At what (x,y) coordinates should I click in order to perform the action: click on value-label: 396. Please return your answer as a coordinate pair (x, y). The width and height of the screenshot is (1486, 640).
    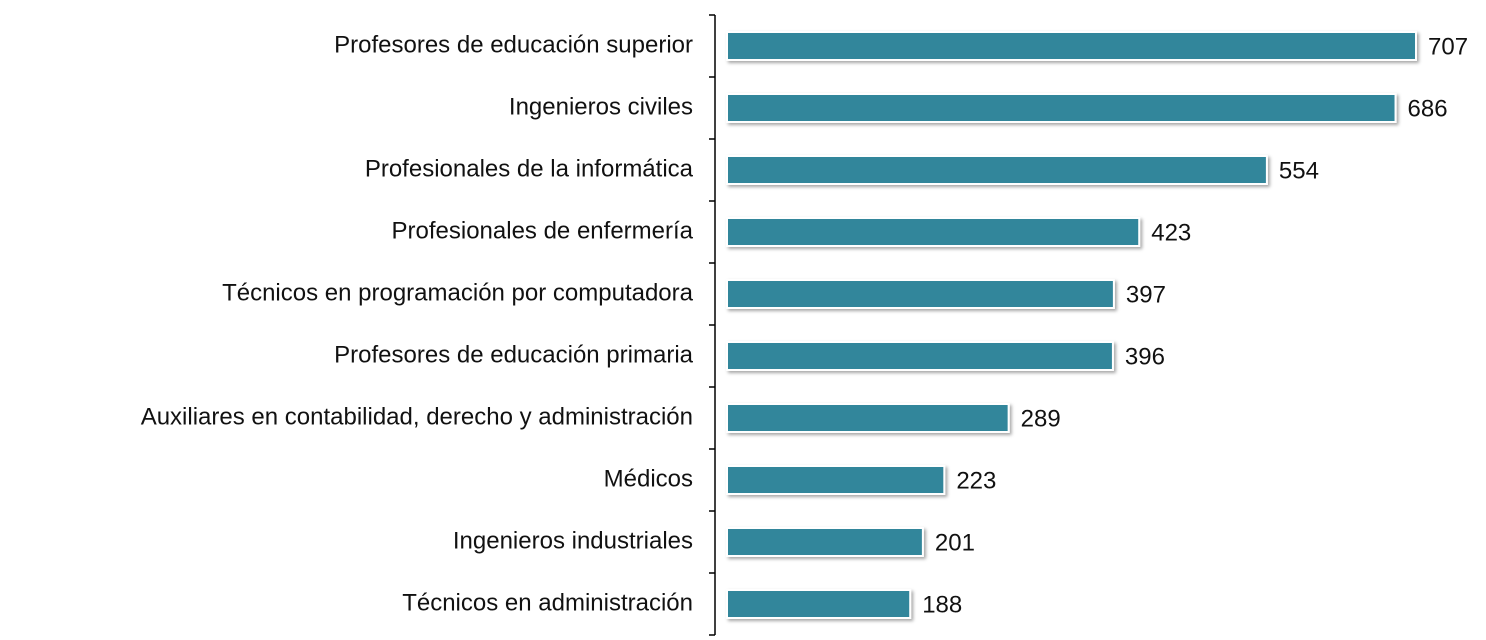
    Looking at the image, I should click on (1145, 356).